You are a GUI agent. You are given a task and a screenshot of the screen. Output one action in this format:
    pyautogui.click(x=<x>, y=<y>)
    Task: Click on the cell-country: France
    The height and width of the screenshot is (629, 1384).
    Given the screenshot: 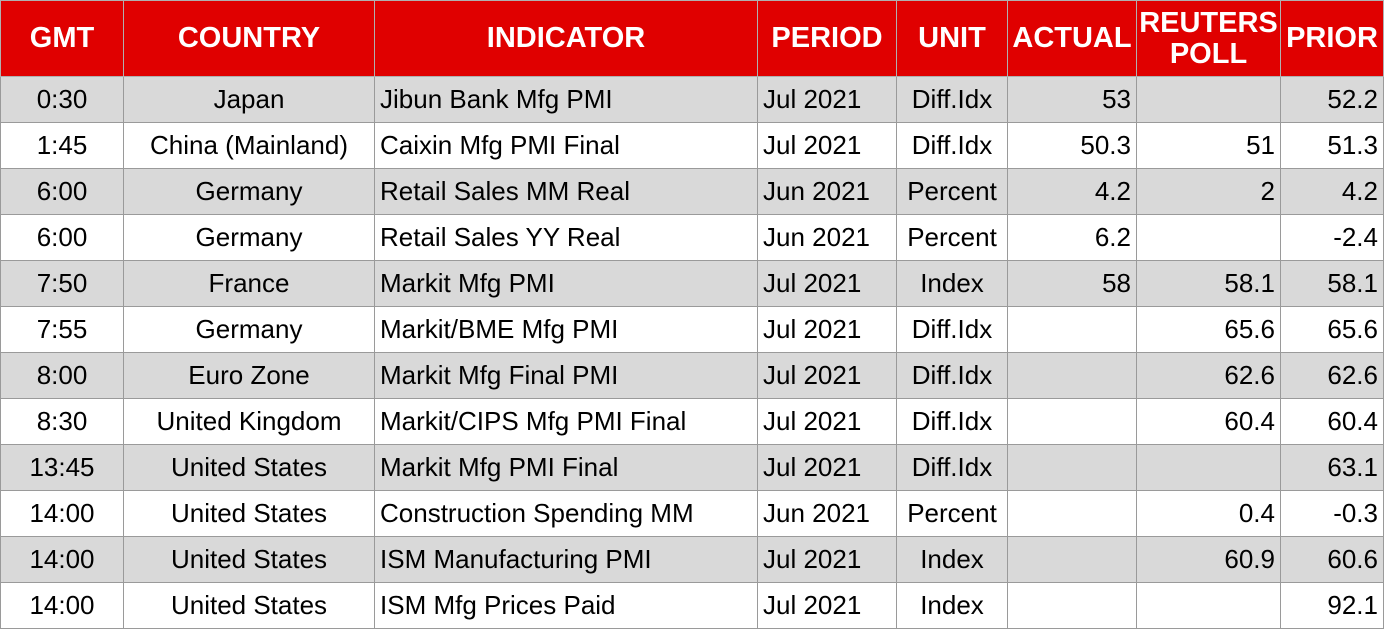 What is the action you would take?
    pyautogui.click(x=249, y=283)
    